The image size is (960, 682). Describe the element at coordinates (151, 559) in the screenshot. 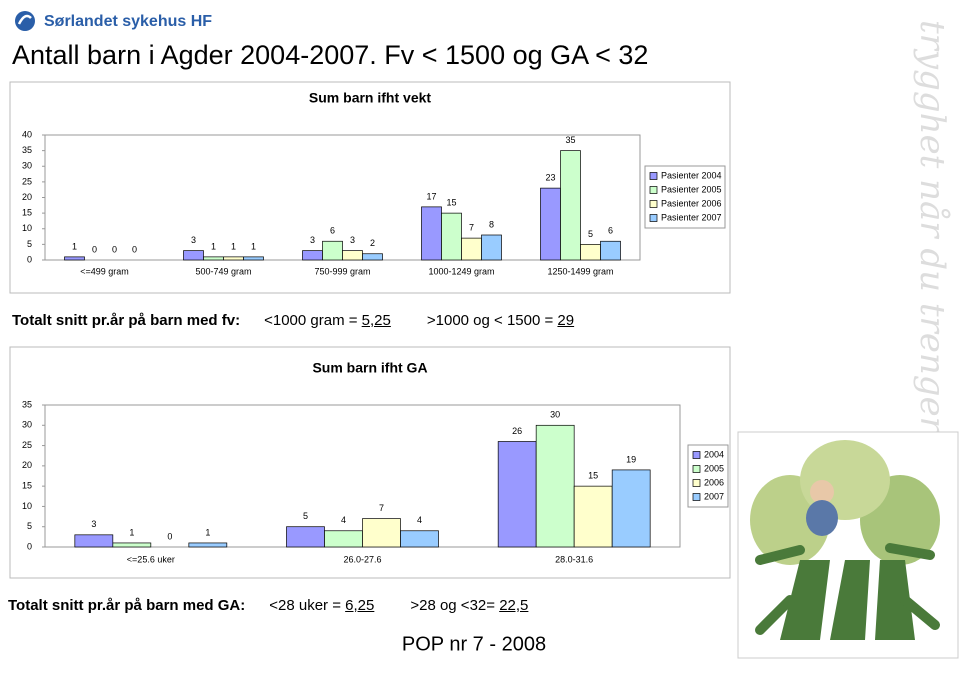

I see `x-tick-label: <=25.6 uker` at that location.